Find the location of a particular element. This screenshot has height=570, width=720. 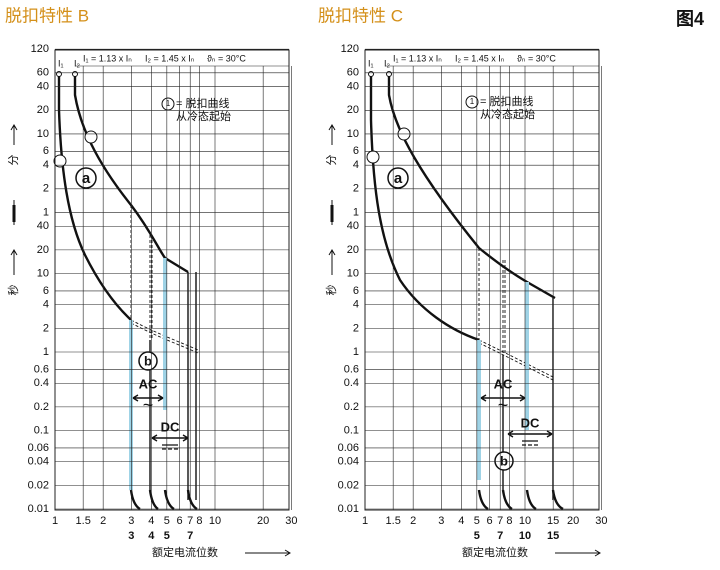

y-tick-label: 0.1 is located at coordinates (351, 430).